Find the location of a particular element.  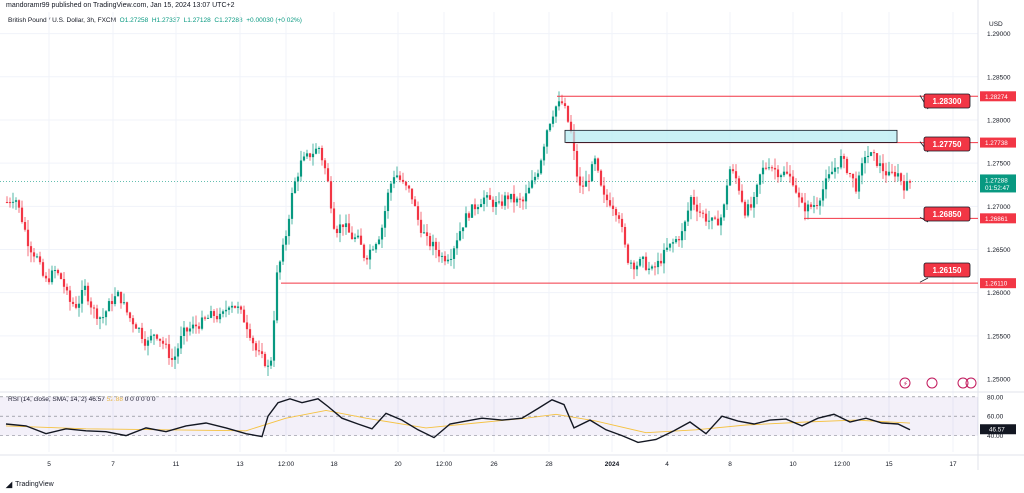

tradingview-logo-icon: ◢ is located at coordinates (9, 484).